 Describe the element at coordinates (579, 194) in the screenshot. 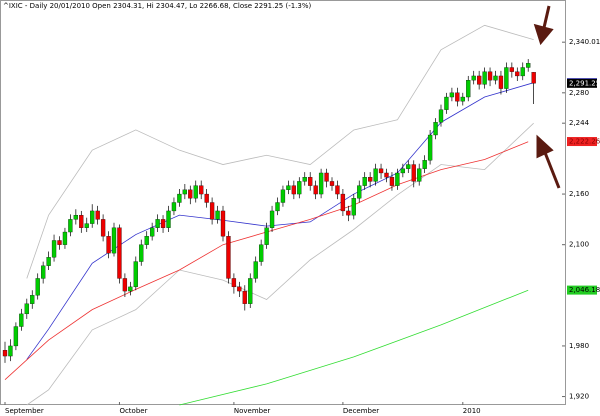

I see `y-tick-label: 2,160` at that location.